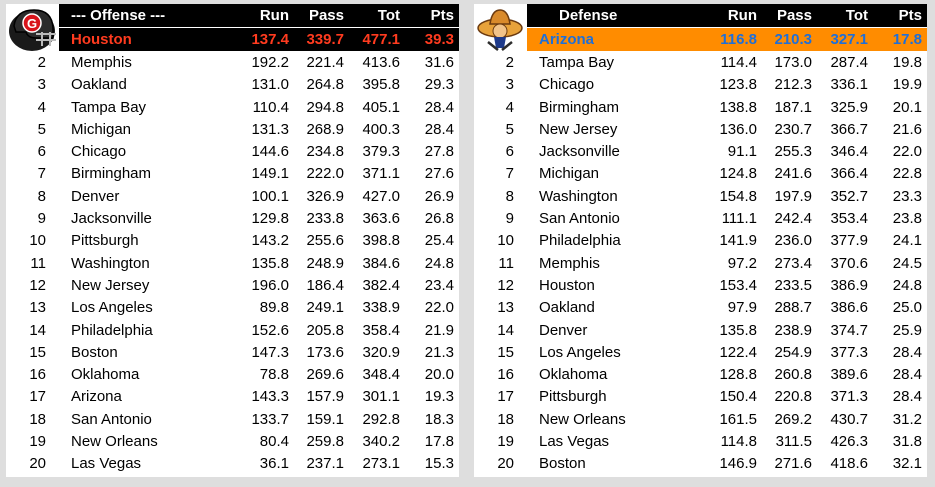 The image size is (935, 487). I want to click on run-yards-cell: 135.8, so click(738, 330).